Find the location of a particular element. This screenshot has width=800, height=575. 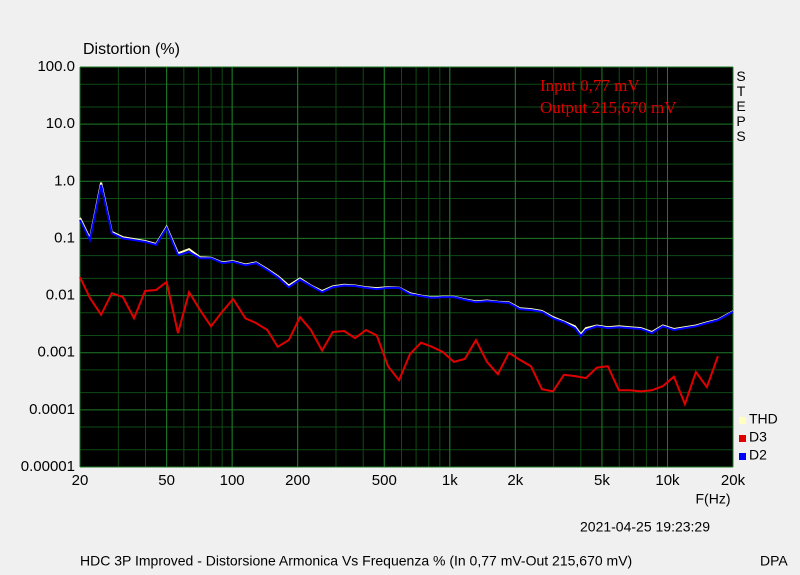

annotation: Input 0,77 mV is located at coordinates (590, 85).